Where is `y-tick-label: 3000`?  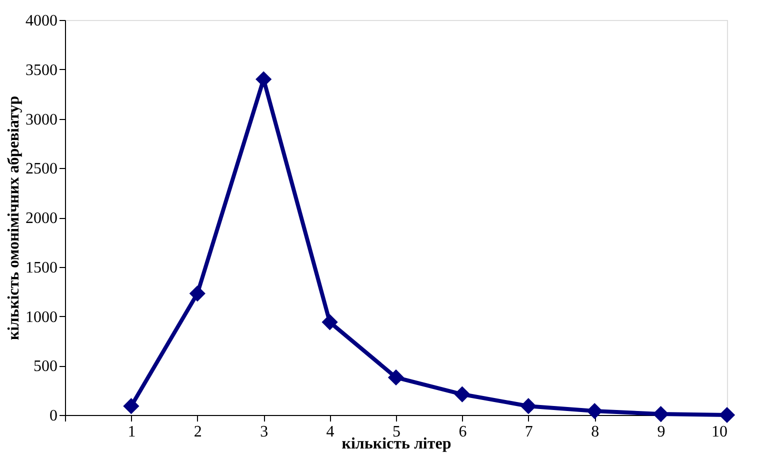
y-tick-label: 3000 is located at coordinates (42, 119).